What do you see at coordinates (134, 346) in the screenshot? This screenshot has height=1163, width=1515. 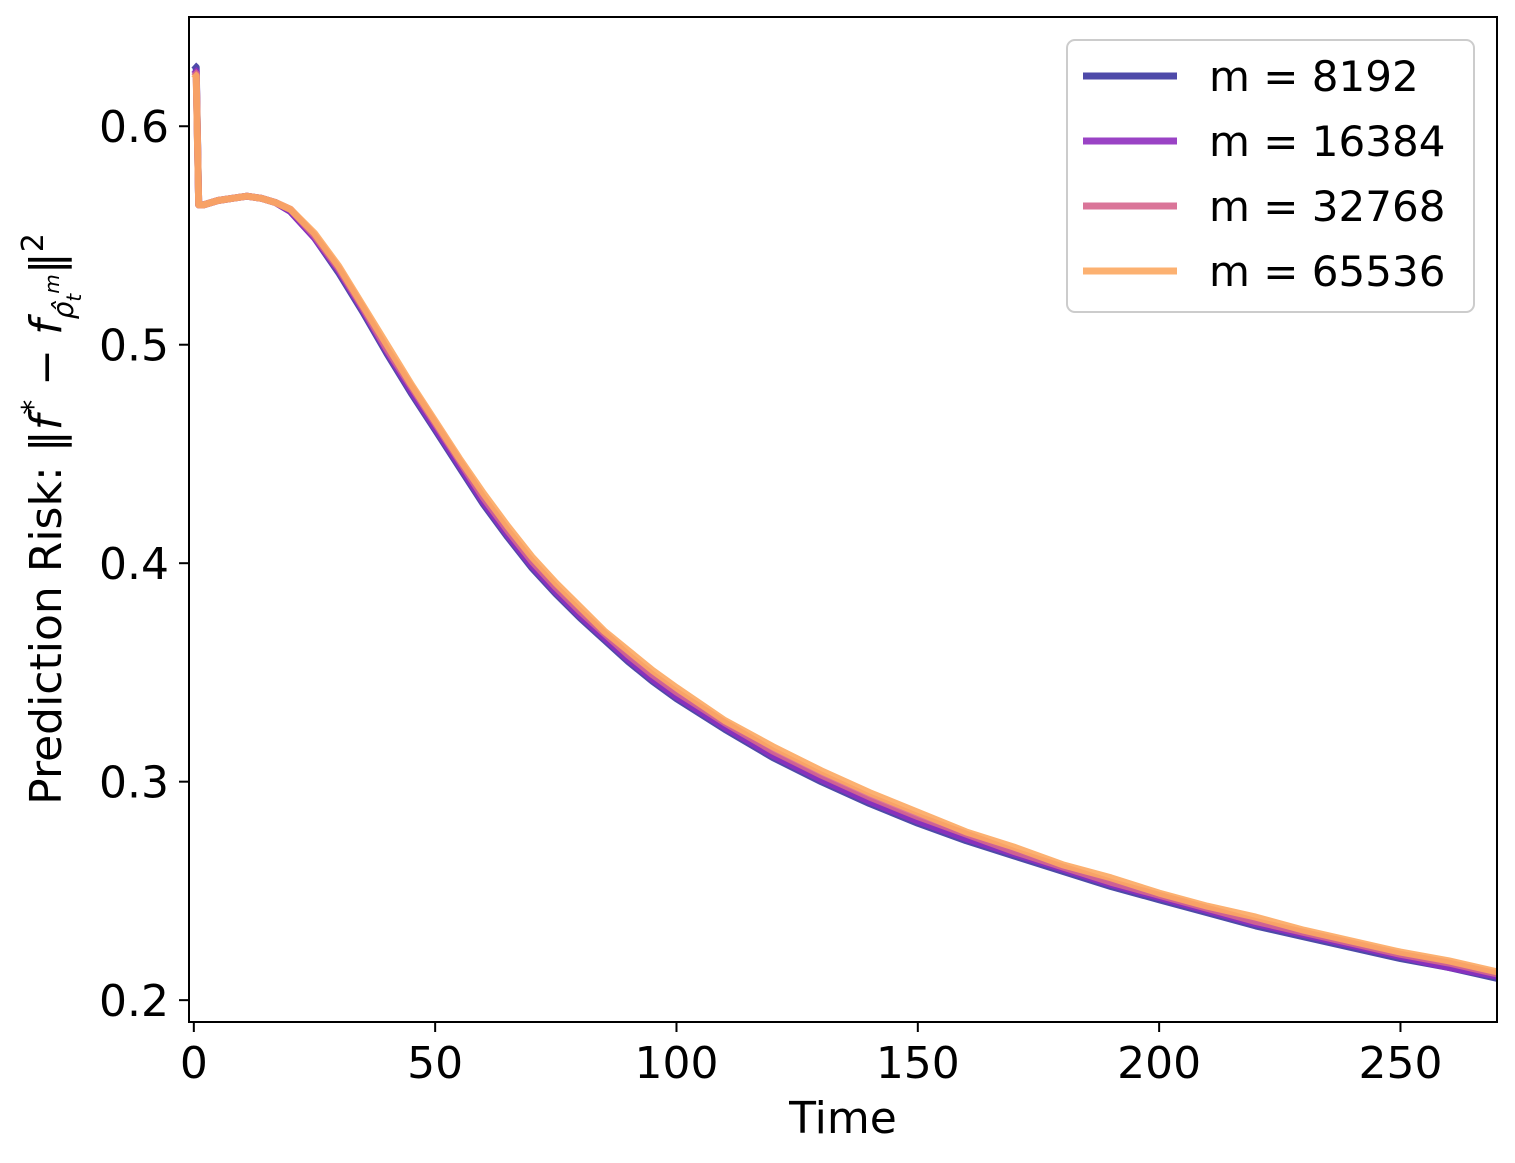 I see `y-tick-label: 0.5` at bounding box center [134, 346].